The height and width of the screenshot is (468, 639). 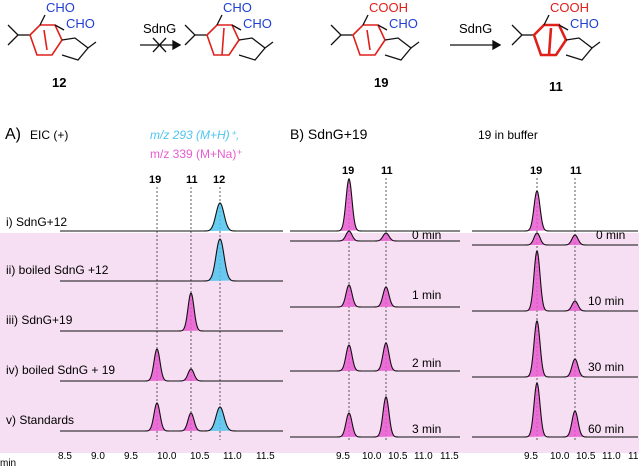 What do you see at coordinates (475, 28) in the screenshot?
I see `arrow-2-label: SdnG` at bounding box center [475, 28].